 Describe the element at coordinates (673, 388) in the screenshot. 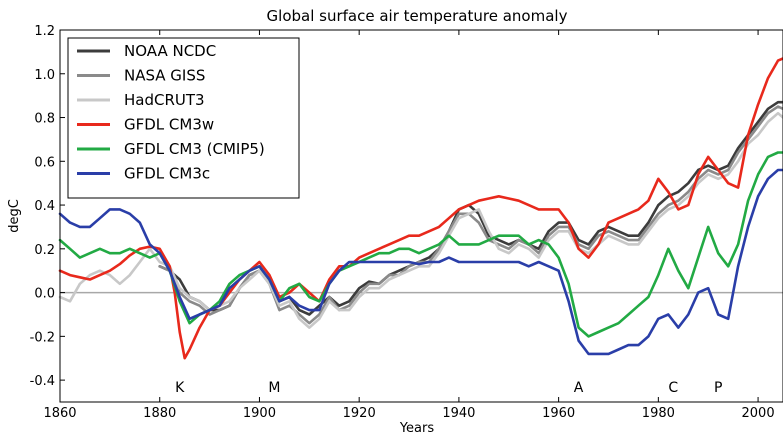

I see `event-label-c: C` at that location.